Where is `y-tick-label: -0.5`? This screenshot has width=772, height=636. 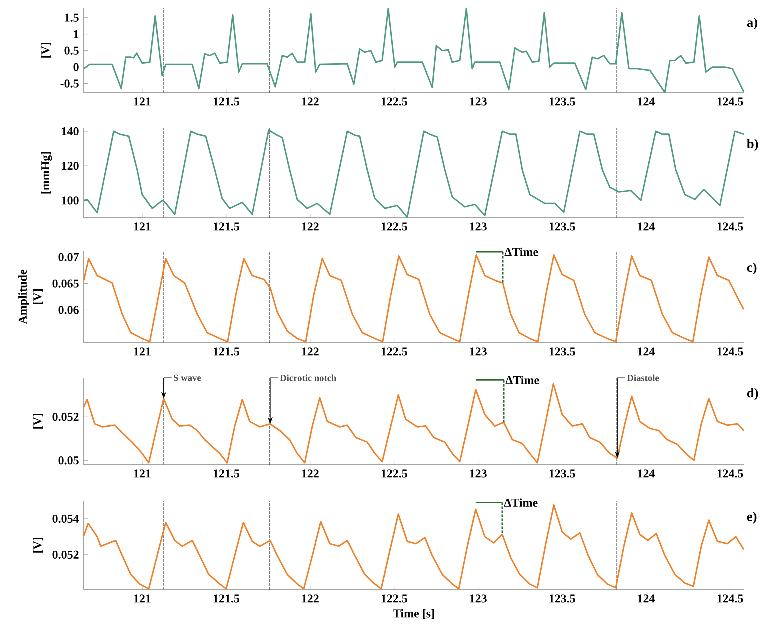
y-tick-label: -0.5 is located at coordinates (69, 84).